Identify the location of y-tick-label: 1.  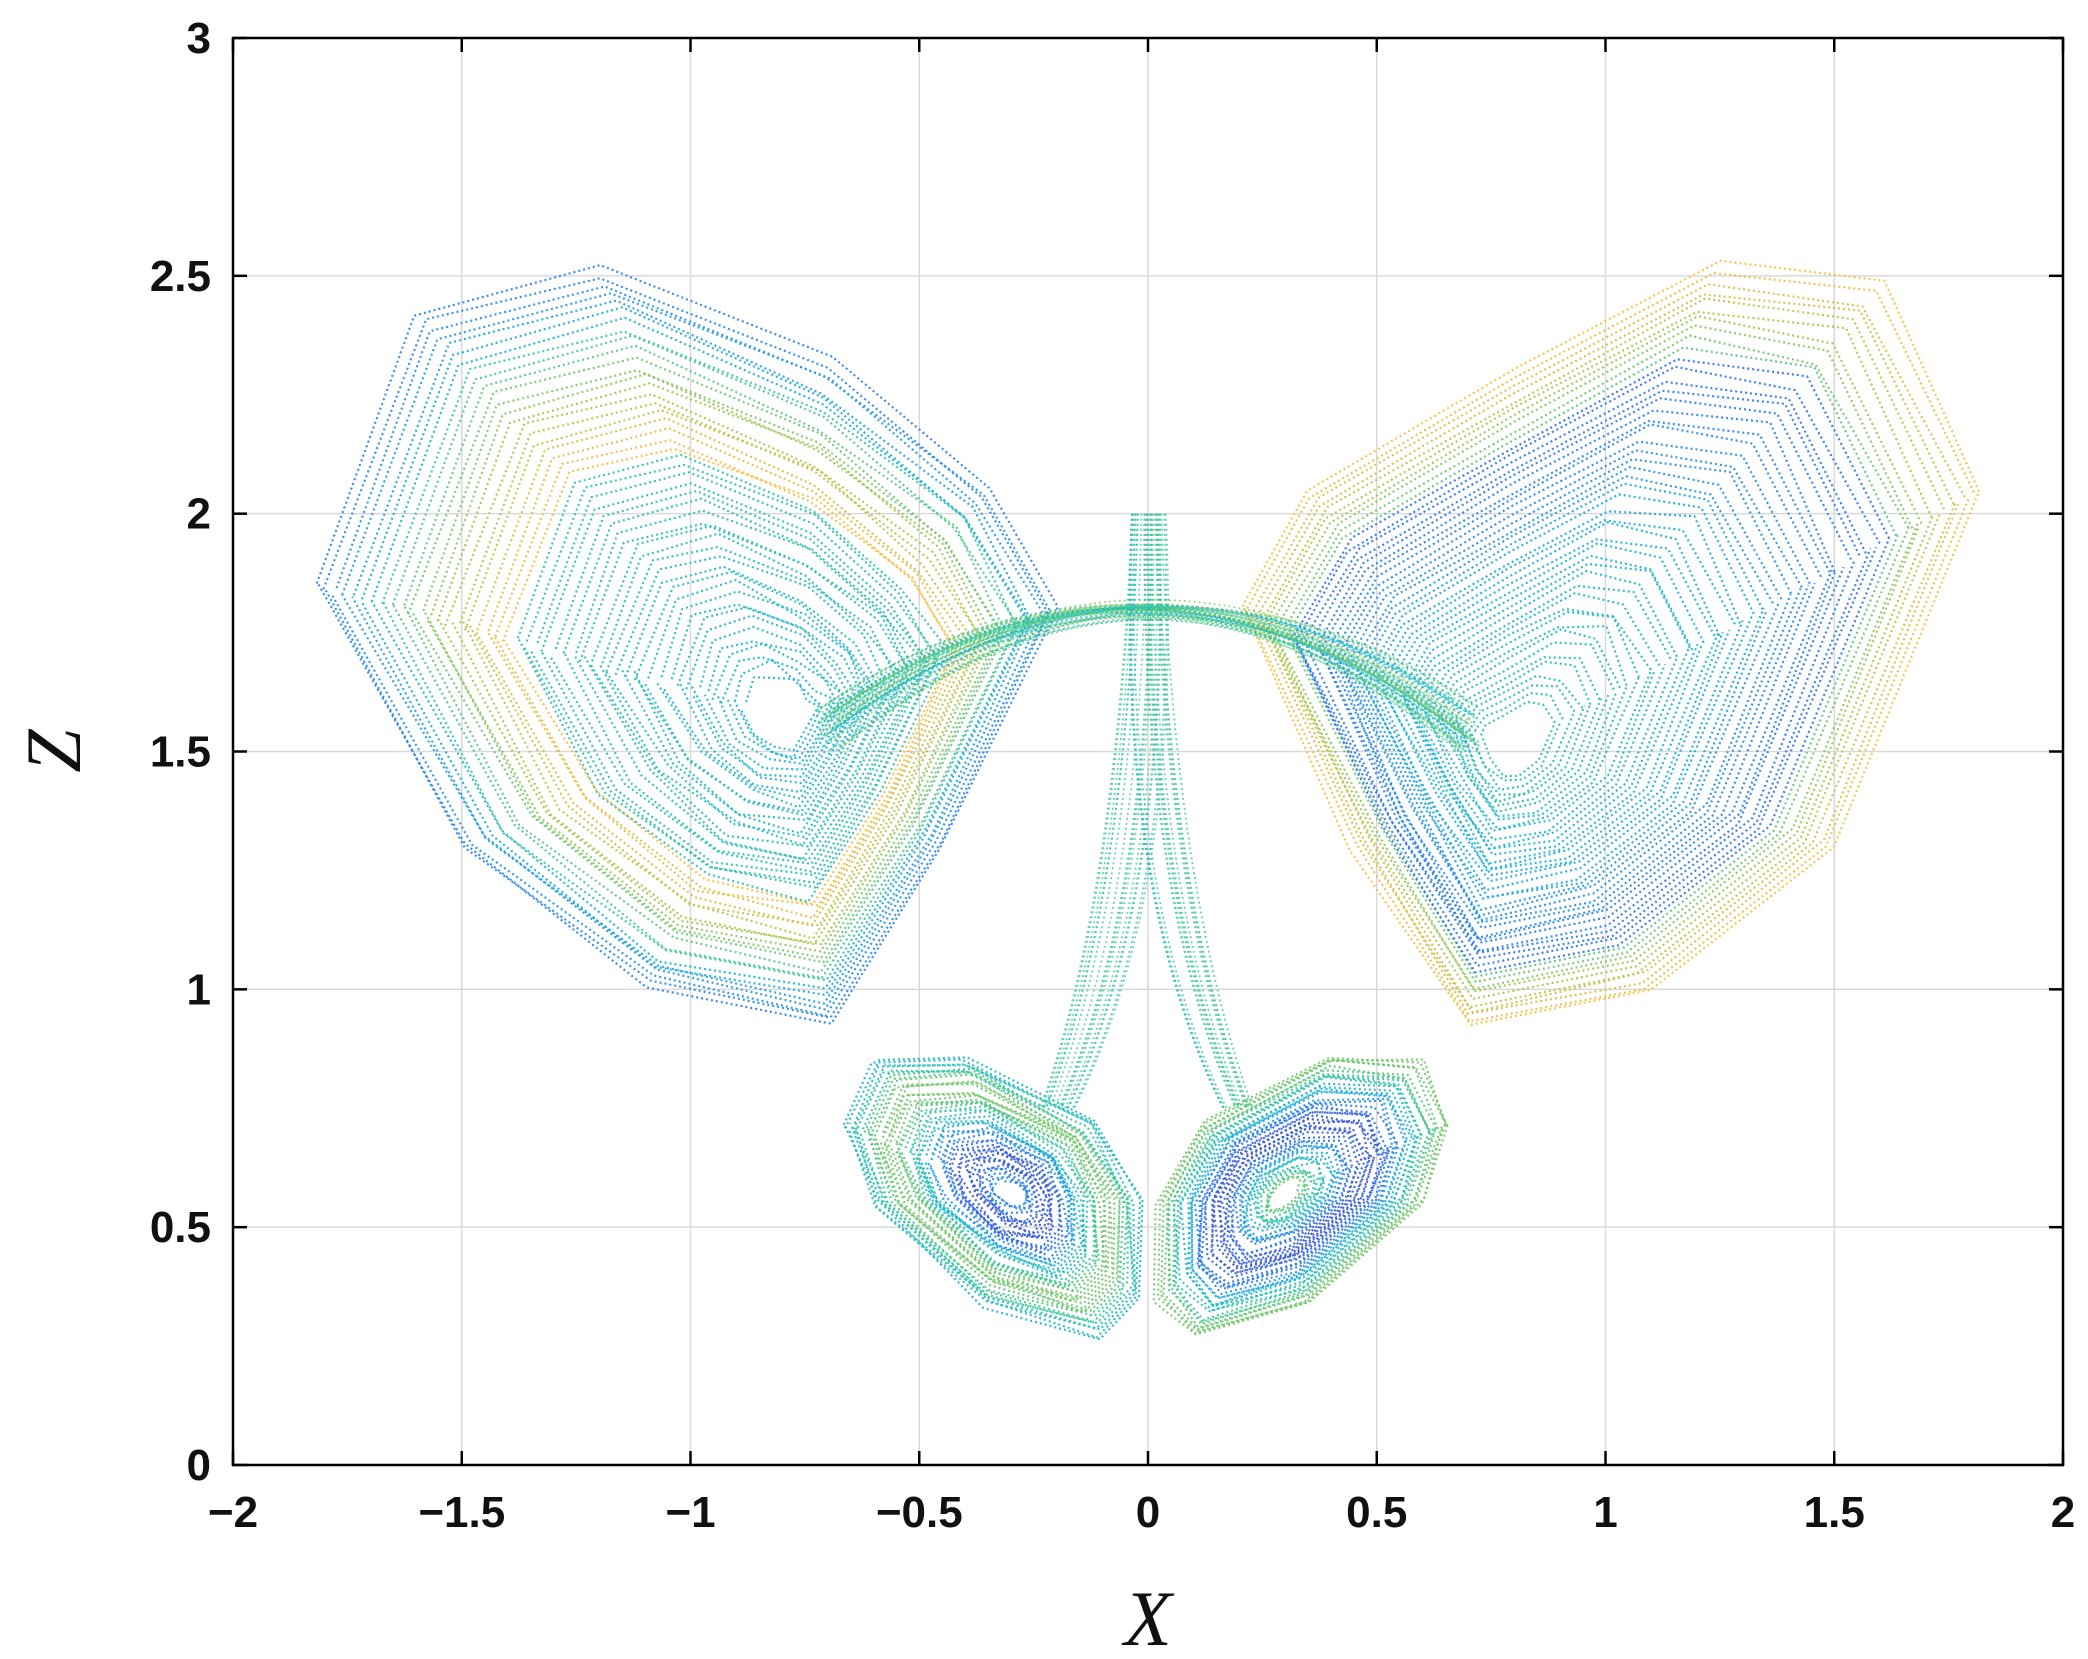
(199, 989).